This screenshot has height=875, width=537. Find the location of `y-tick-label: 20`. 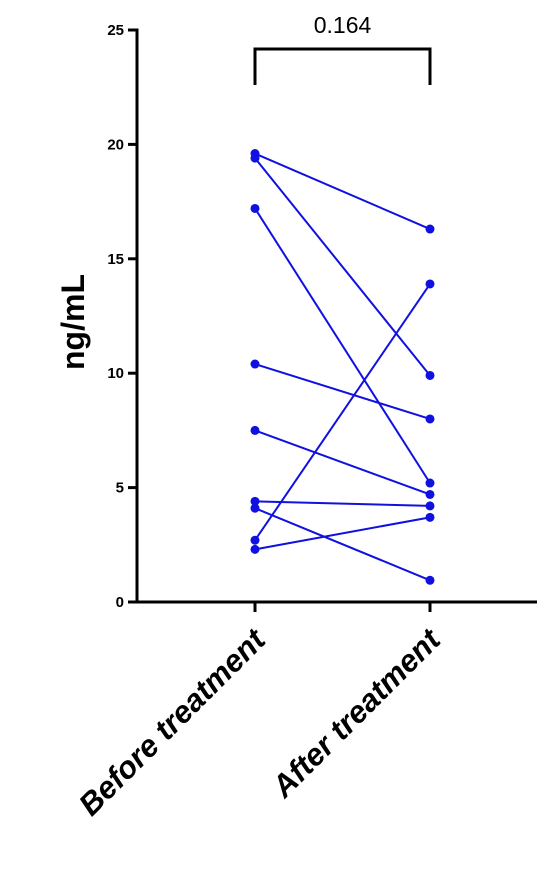

y-tick-label: 20 is located at coordinates (115, 144).